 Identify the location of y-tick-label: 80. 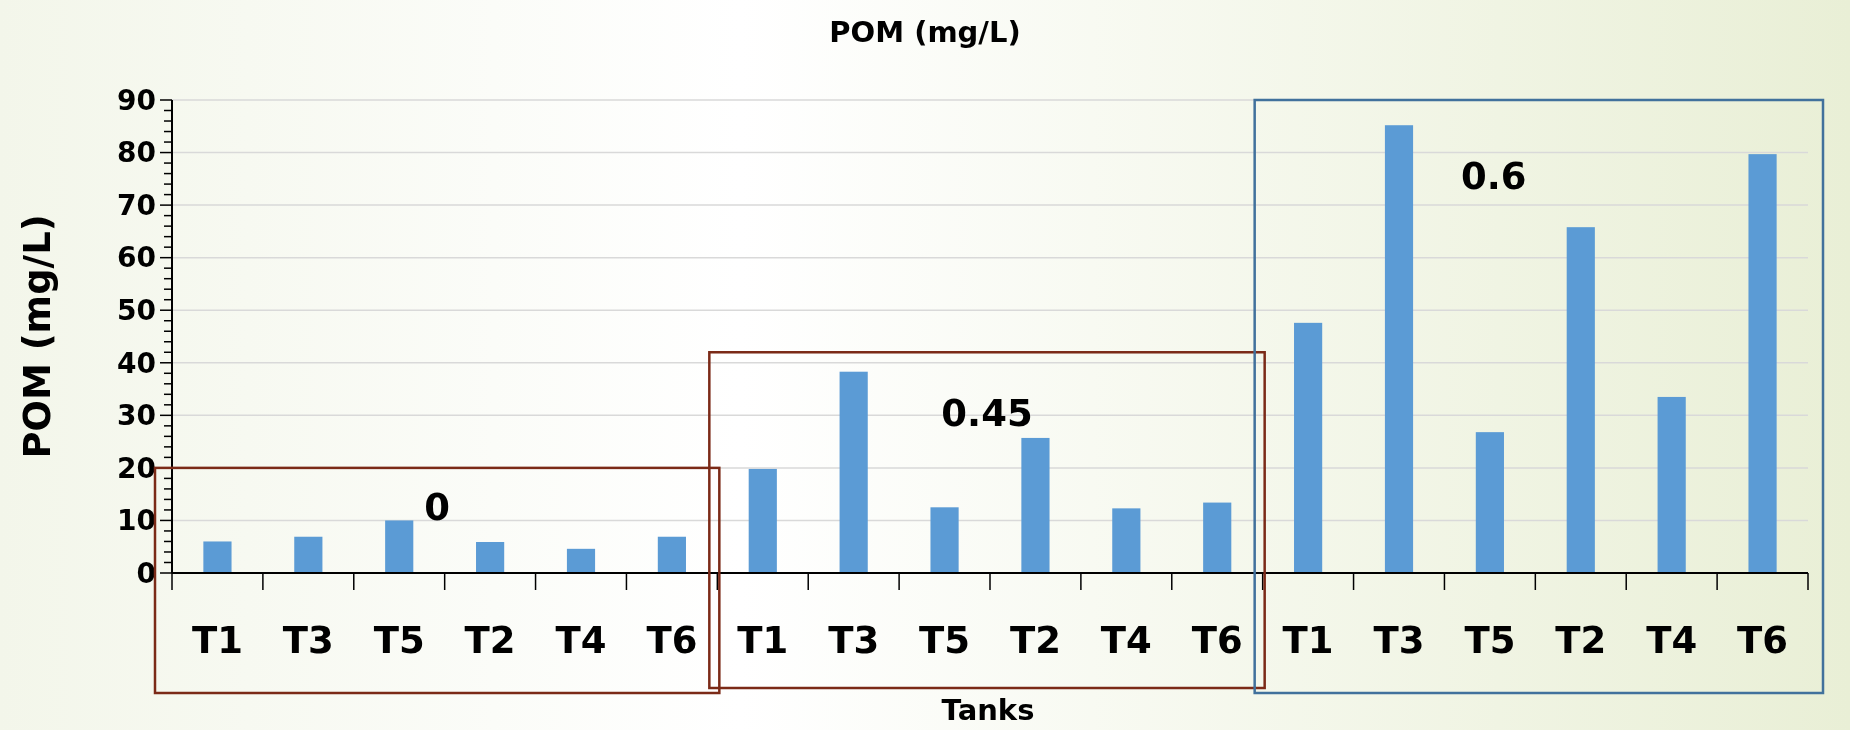
(136, 153).